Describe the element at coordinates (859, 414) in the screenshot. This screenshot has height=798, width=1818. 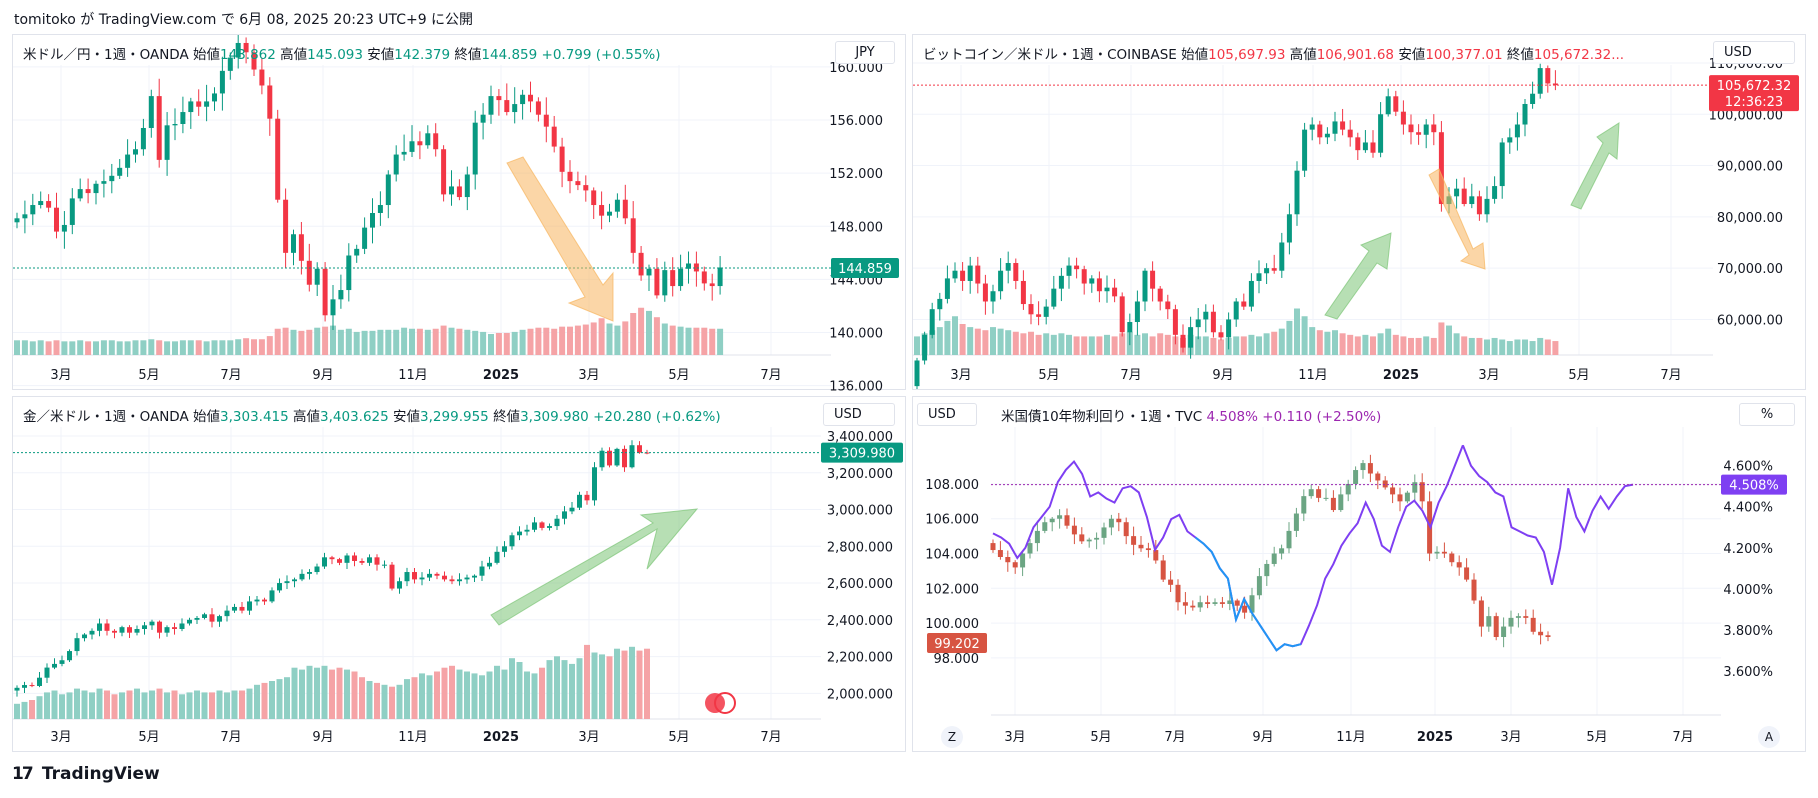
I see `xauusd-currency-button: USD` at that location.